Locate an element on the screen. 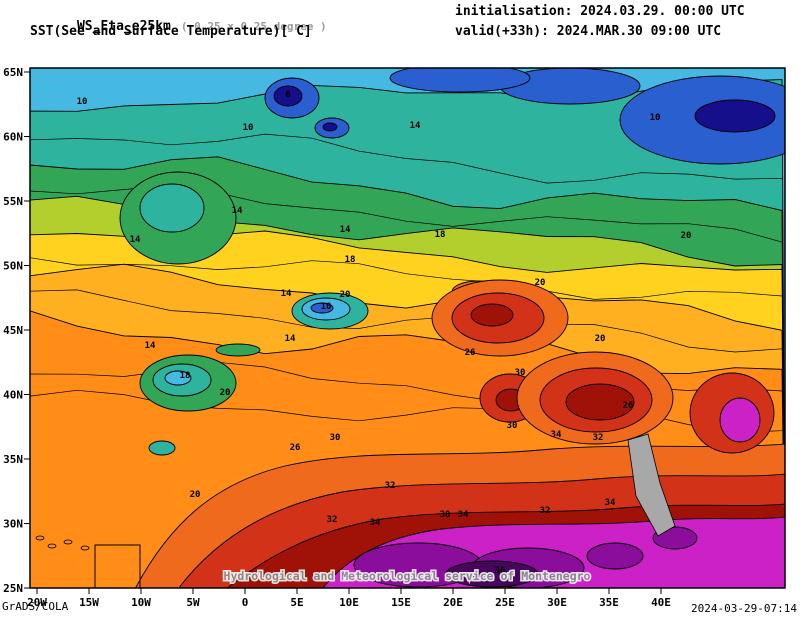 The image size is (800, 618). valid-time: valid(+33h): 2024.MAR.30 09:00 UTC is located at coordinates (588, 31).